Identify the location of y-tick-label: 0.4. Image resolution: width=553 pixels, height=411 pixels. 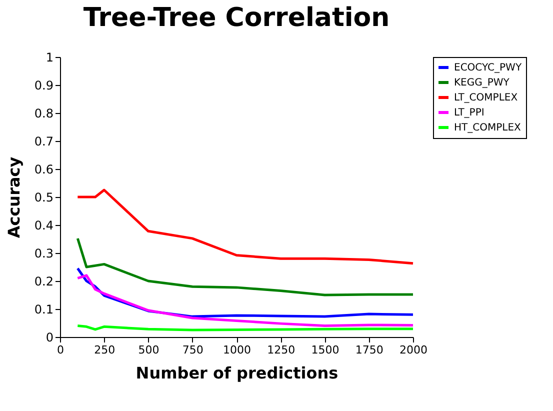
(44, 225).